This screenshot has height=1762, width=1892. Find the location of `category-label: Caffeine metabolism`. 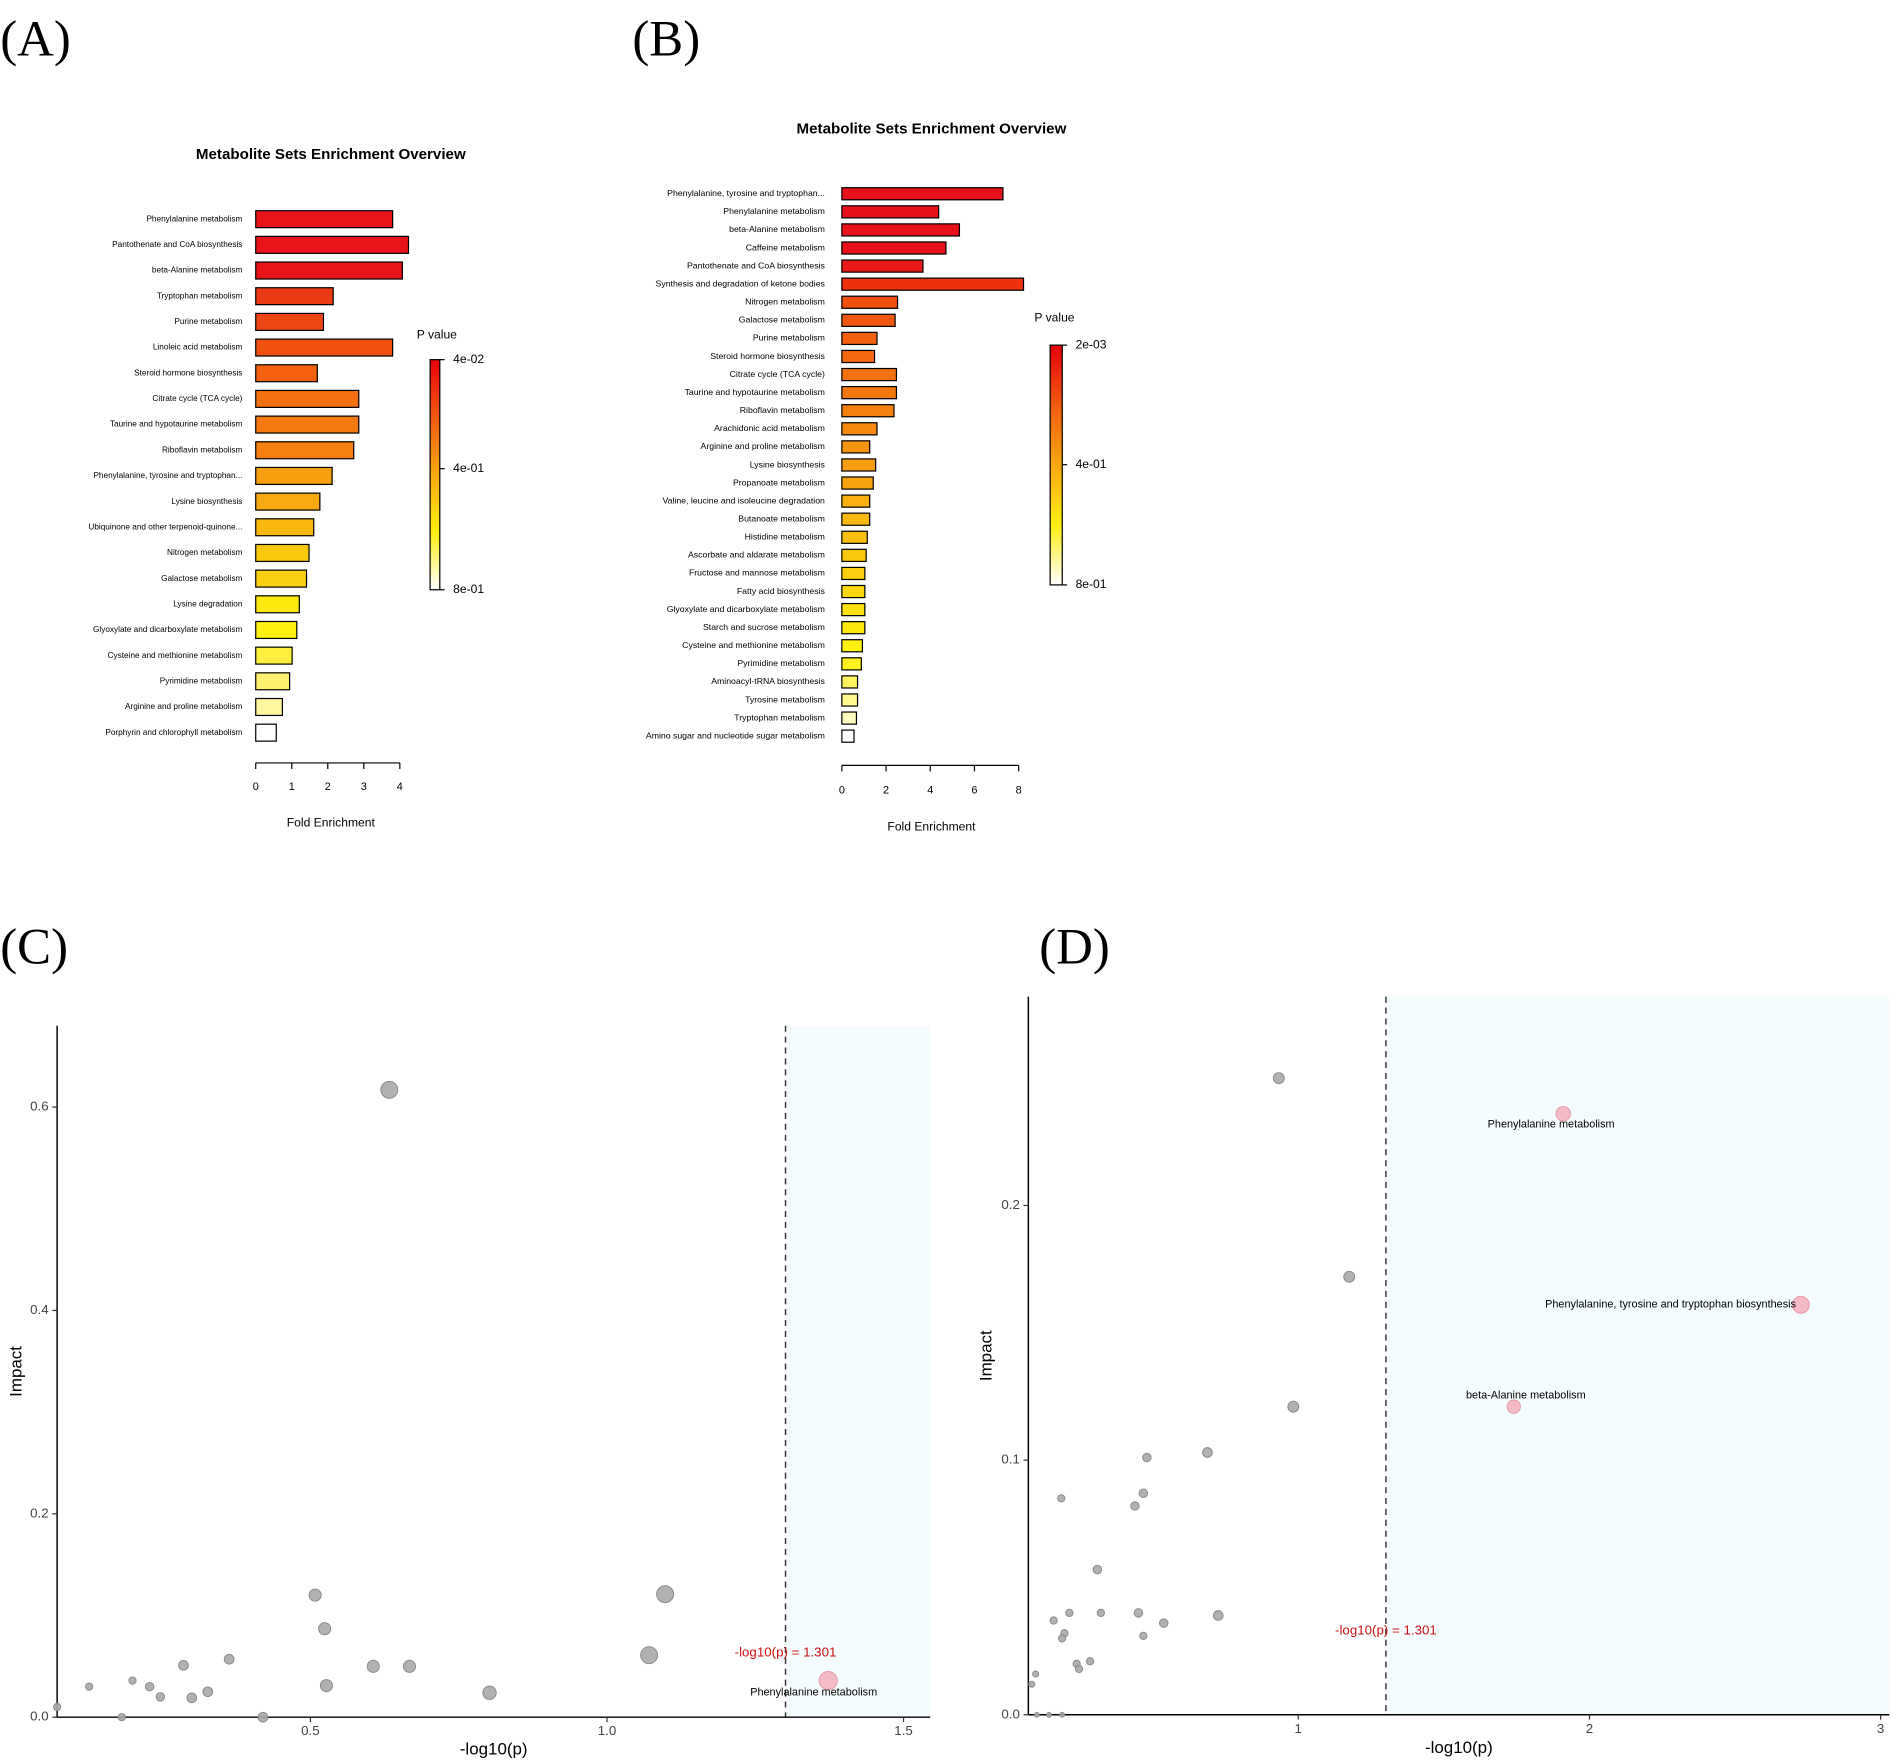

category-label: Caffeine metabolism is located at coordinates (785, 247).